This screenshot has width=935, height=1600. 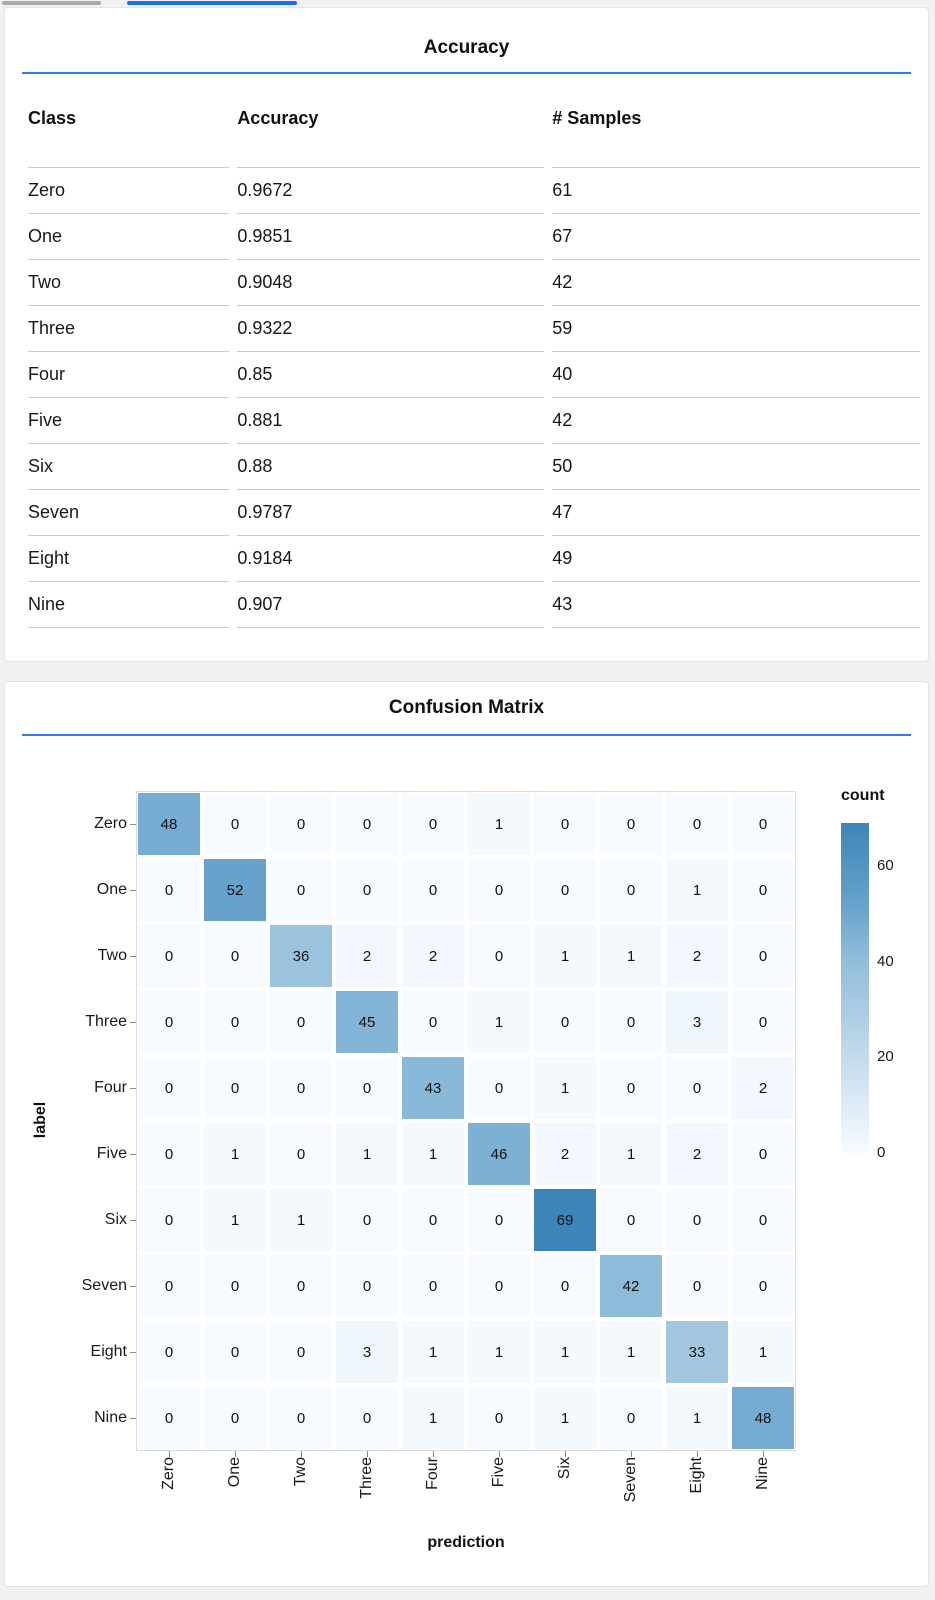 I want to click on accuracy-table-row-six: Six 0.88 50, so click(x=474, y=466).